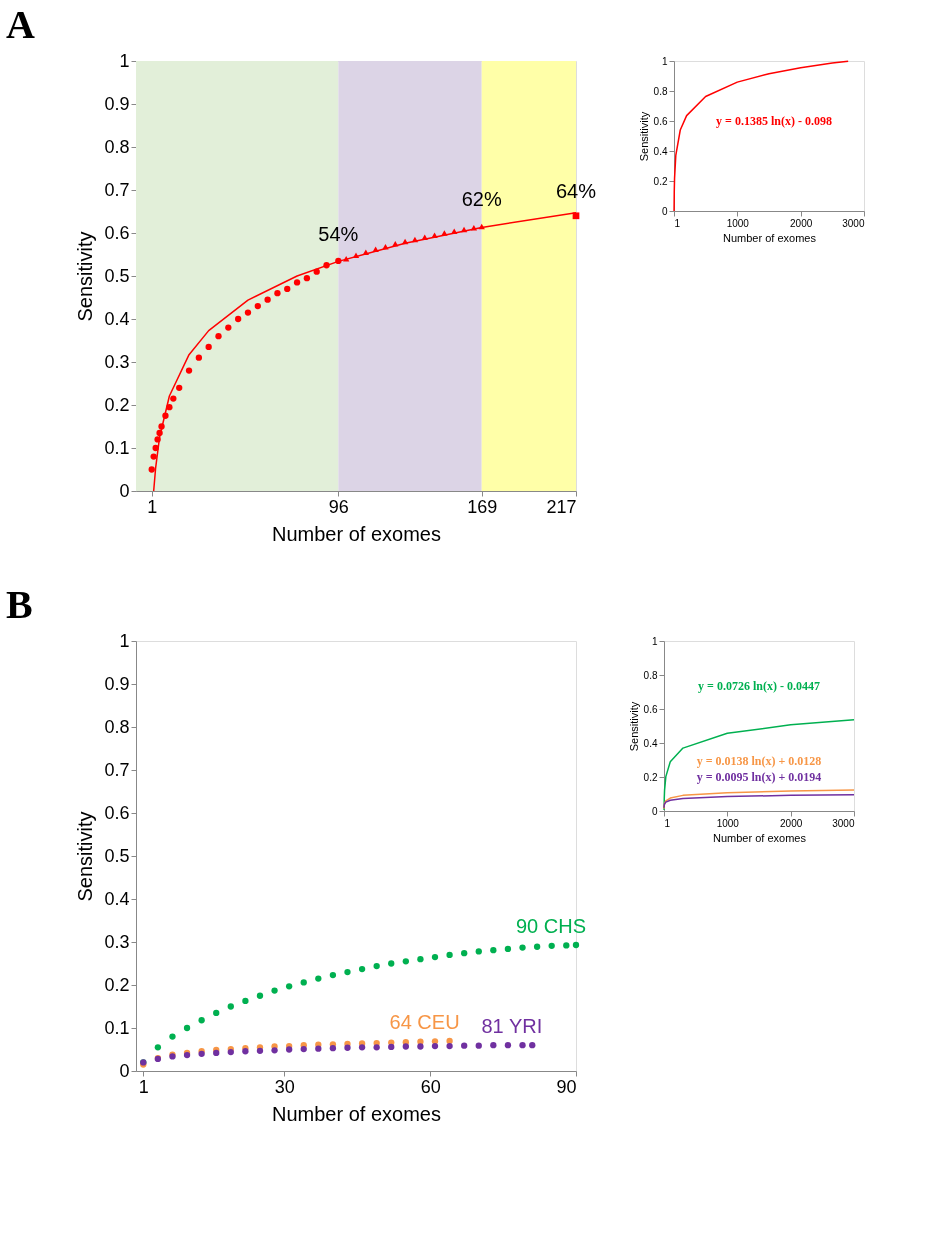  What do you see at coordinates (759, 777) in the screenshot?
I see `annotation: y = 0.0095 ln(x) + 0.0194` at bounding box center [759, 777].